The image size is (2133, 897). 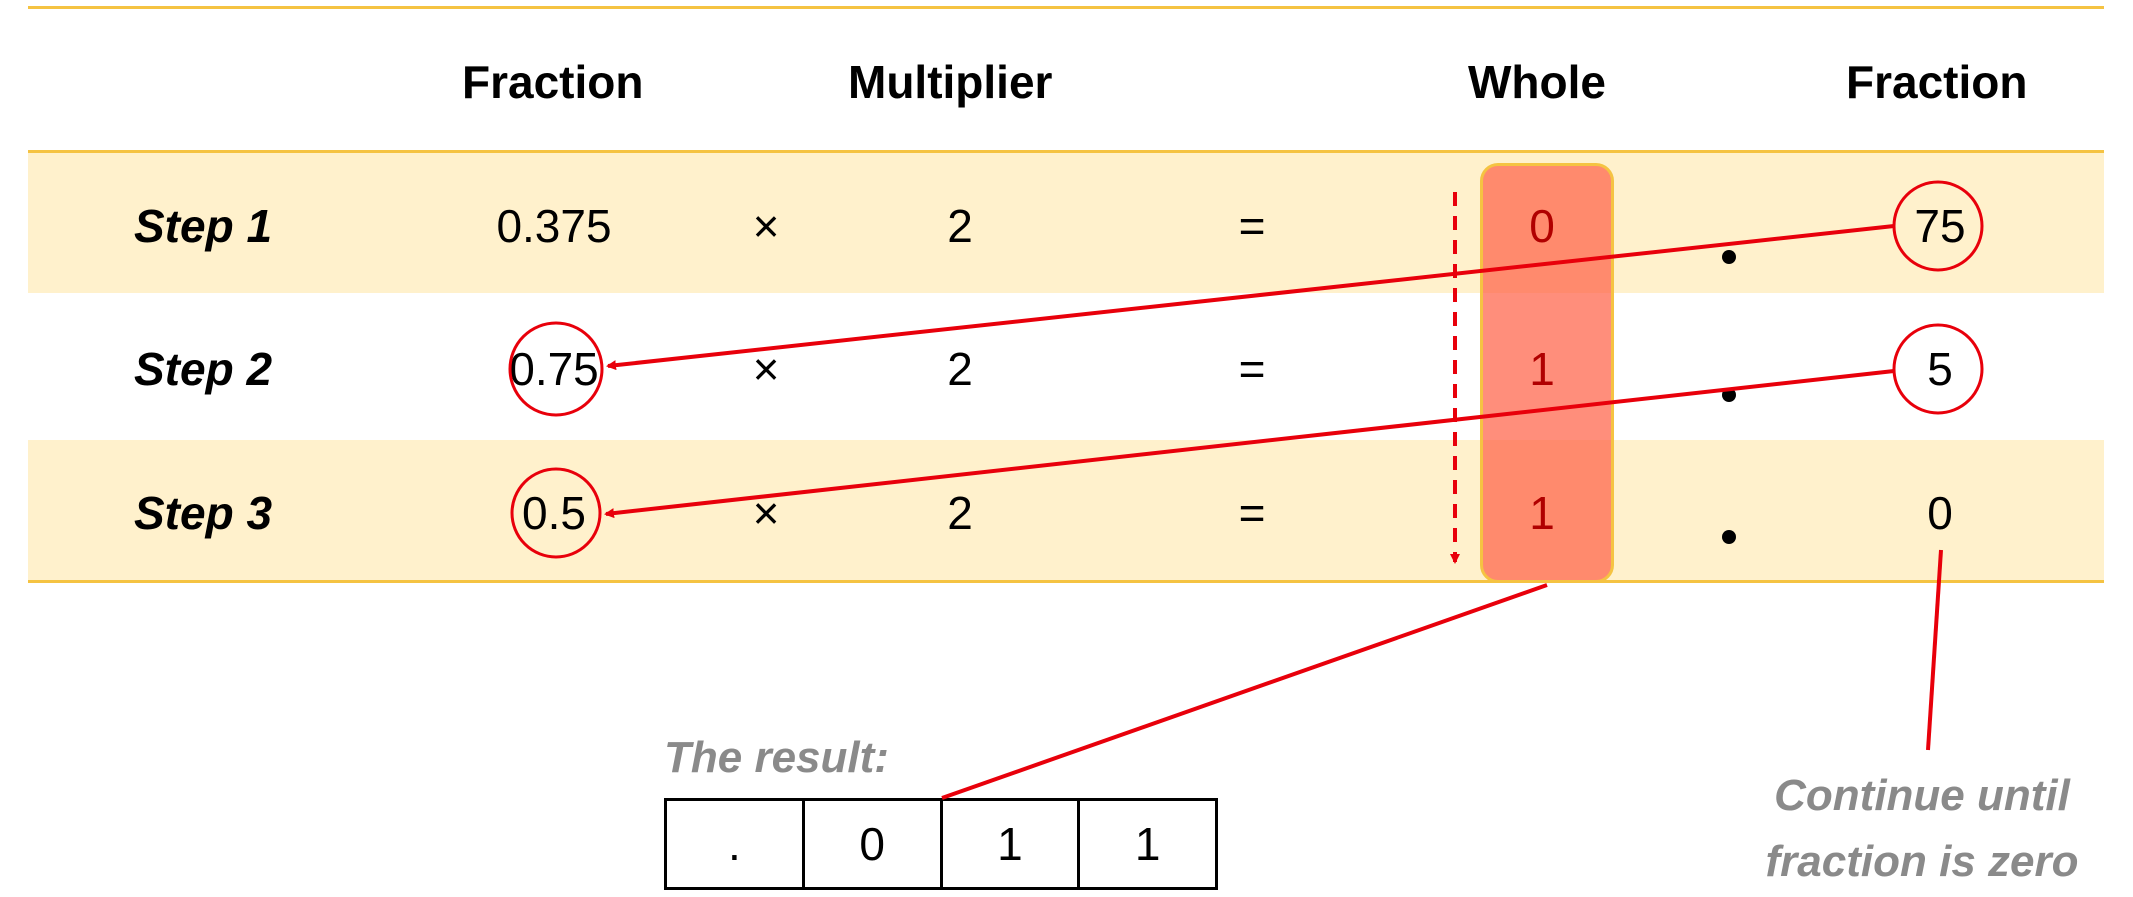 What do you see at coordinates (1937, 82) in the screenshot?
I see `header-fraction-out: Fraction` at bounding box center [1937, 82].